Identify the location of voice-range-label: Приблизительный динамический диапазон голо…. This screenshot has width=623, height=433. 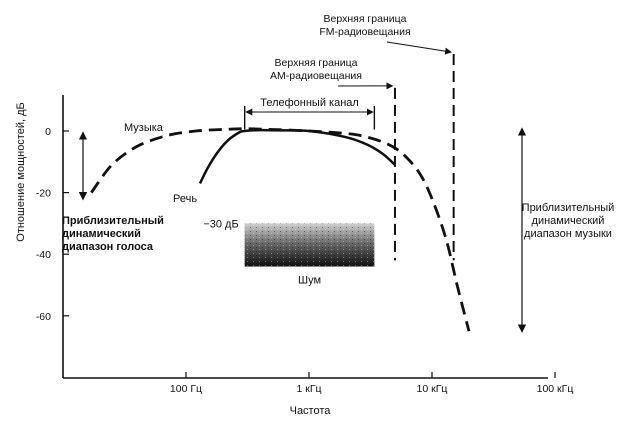
(113, 234).